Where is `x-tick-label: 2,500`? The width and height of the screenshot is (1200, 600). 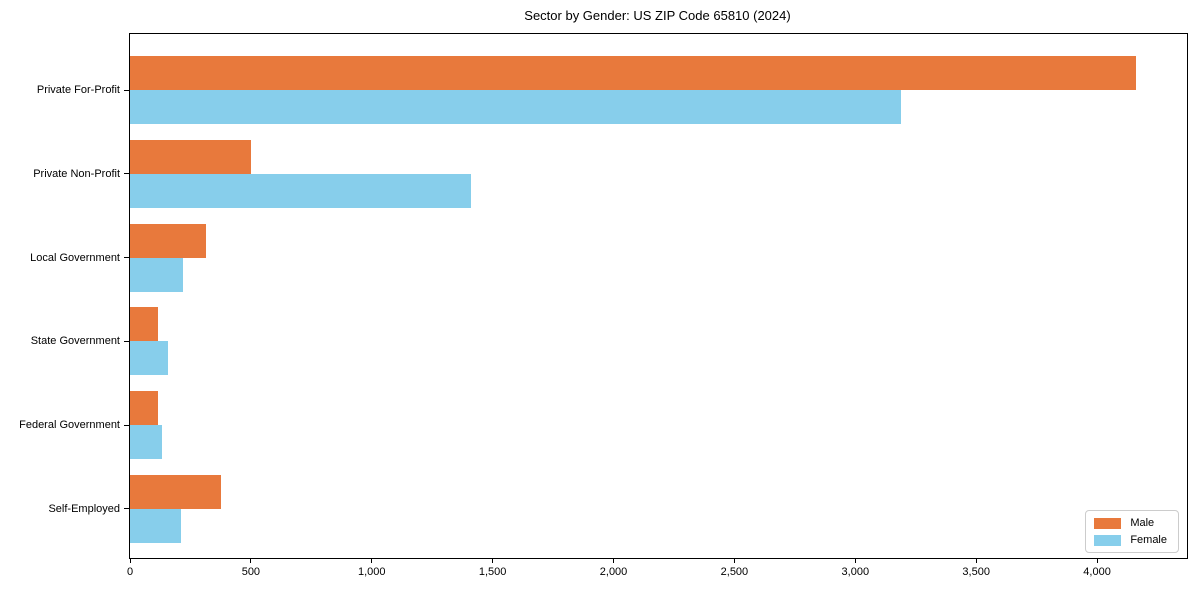 x-tick-label: 2,500 is located at coordinates (734, 572).